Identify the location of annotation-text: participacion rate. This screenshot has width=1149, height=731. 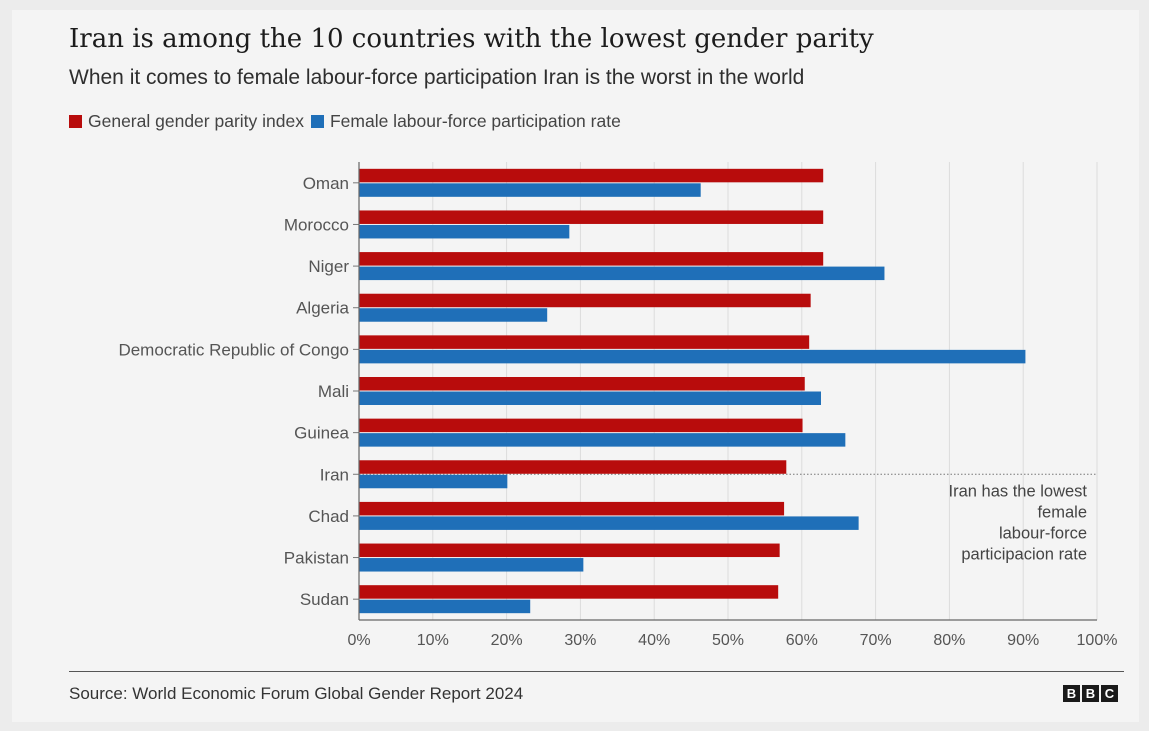
(1024, 554).